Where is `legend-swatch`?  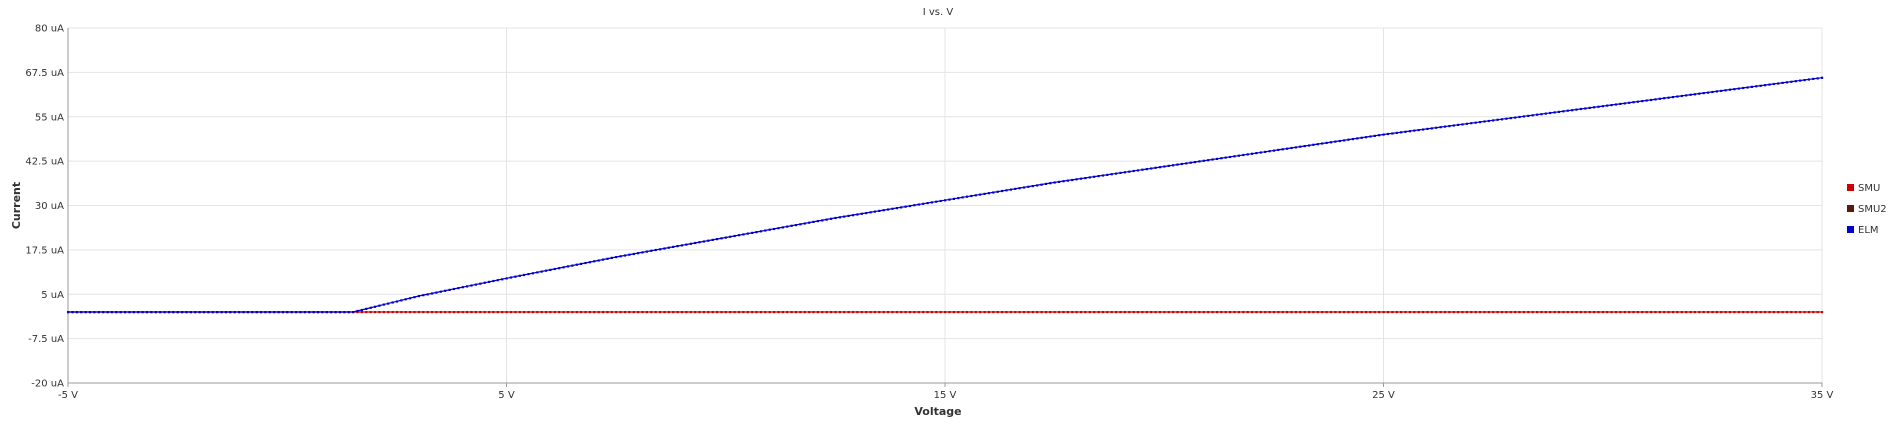
legend-swatch is located at coordinates (1850, 229).